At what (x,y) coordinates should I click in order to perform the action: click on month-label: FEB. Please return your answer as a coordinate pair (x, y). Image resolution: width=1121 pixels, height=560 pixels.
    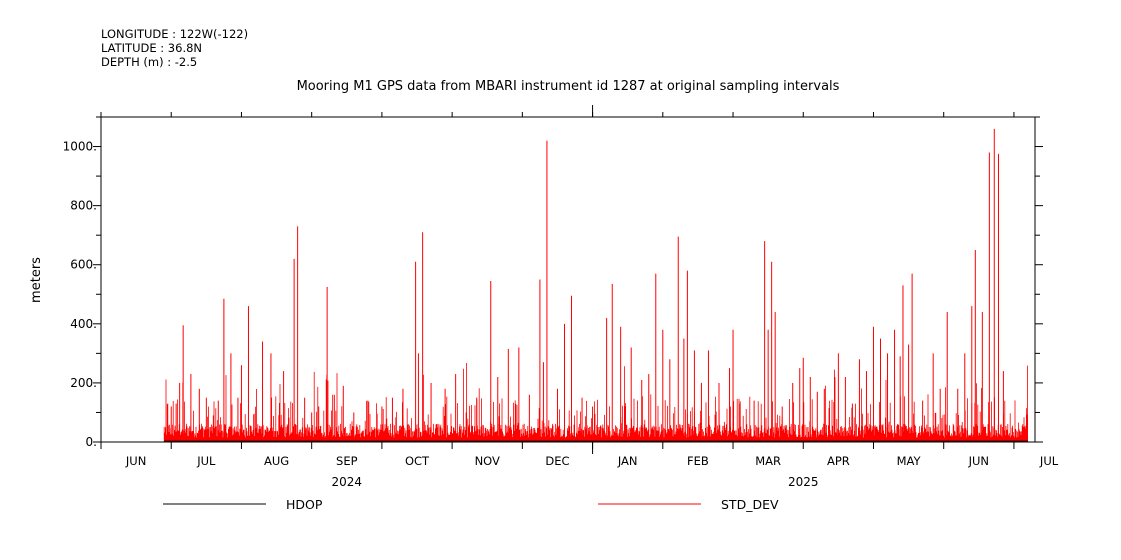
    Looking at the image, I should click on (698, 461).